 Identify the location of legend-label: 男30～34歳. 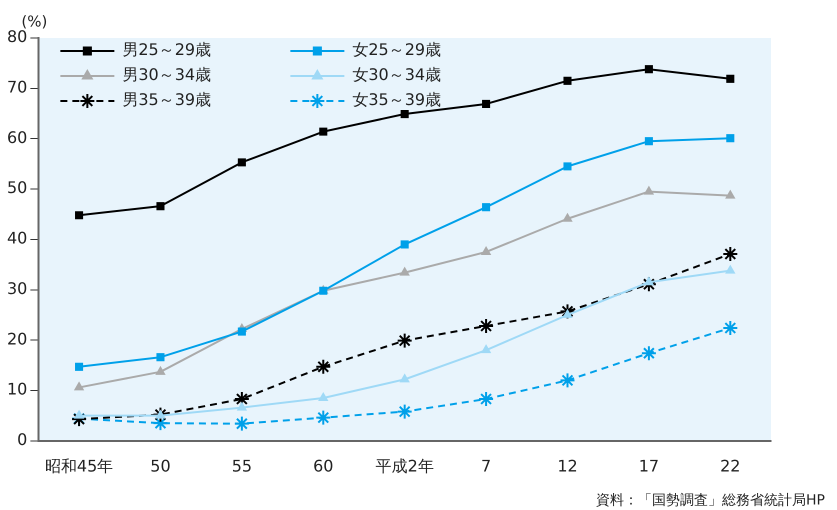
(167, 74).